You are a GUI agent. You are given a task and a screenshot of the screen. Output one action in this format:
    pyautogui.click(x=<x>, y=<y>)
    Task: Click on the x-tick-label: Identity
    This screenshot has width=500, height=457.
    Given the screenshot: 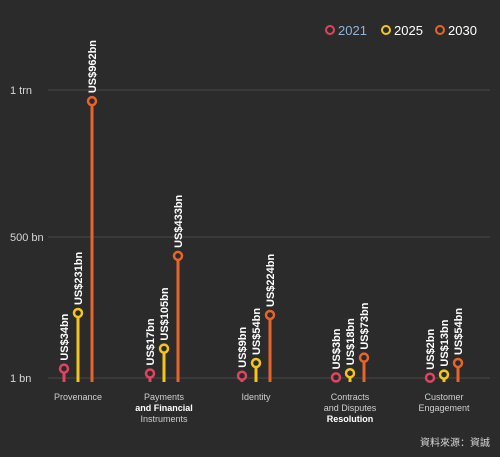 What is the action you would take?
    pyautogui.click(x=256, y=397)
    